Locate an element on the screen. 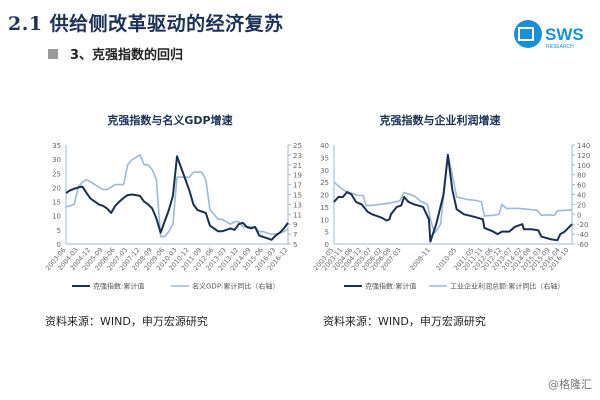 The height and width of the screenshot is (400, 600). source-note-left: 资料来源：WIND，申万宏源研究 is located at coordinates (126, 321).